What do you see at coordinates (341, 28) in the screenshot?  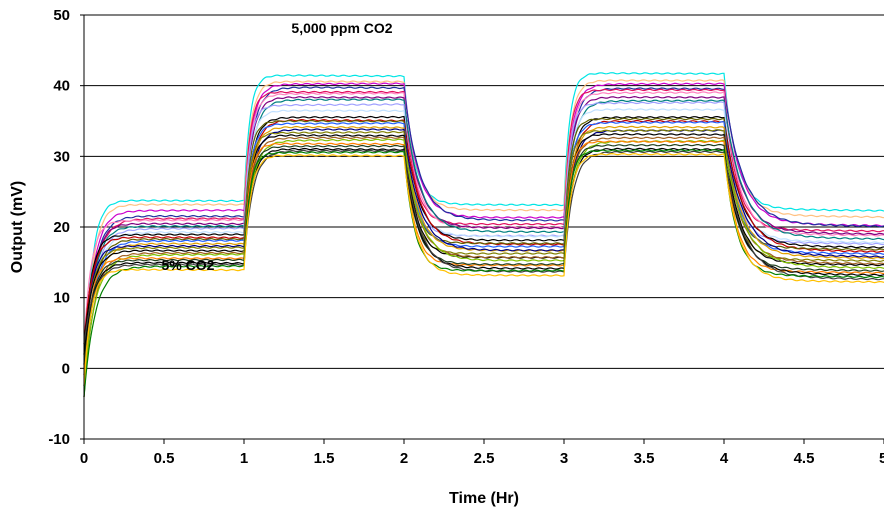 I see `annotation-5000ppm: 5,000 ppm CO2` at bounding box center [341, 28].